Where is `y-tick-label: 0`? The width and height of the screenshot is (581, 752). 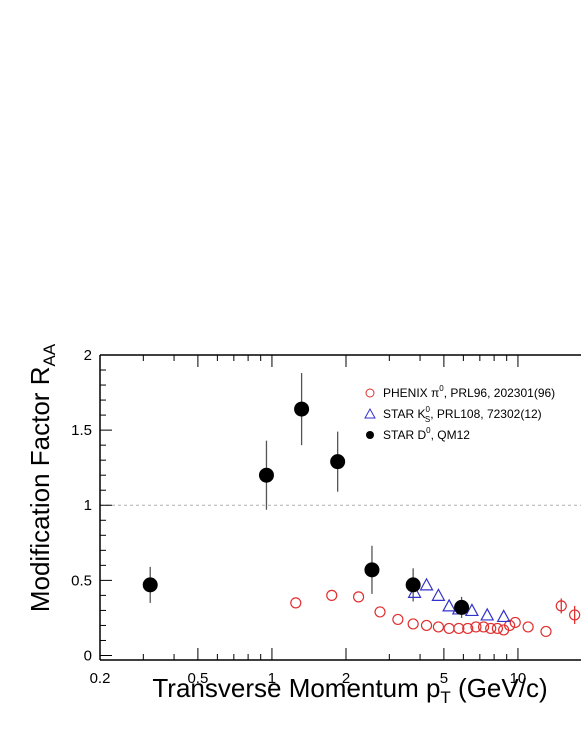 y-tick-label: 0 is located at coordinates (88, 655).